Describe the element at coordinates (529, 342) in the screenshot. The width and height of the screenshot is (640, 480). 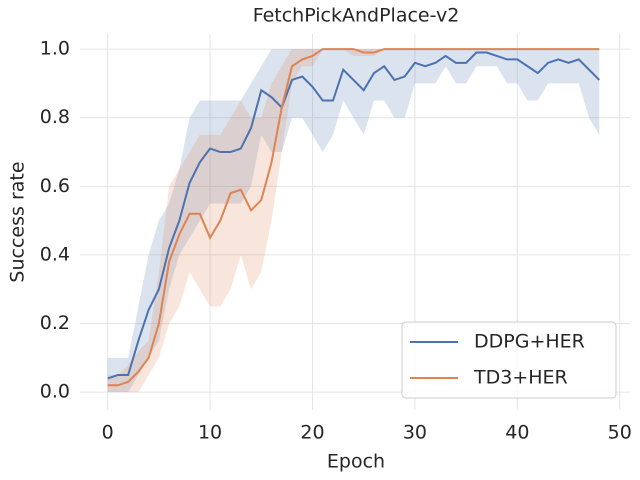
I see `legend-label: DDPG+HER` at that location.